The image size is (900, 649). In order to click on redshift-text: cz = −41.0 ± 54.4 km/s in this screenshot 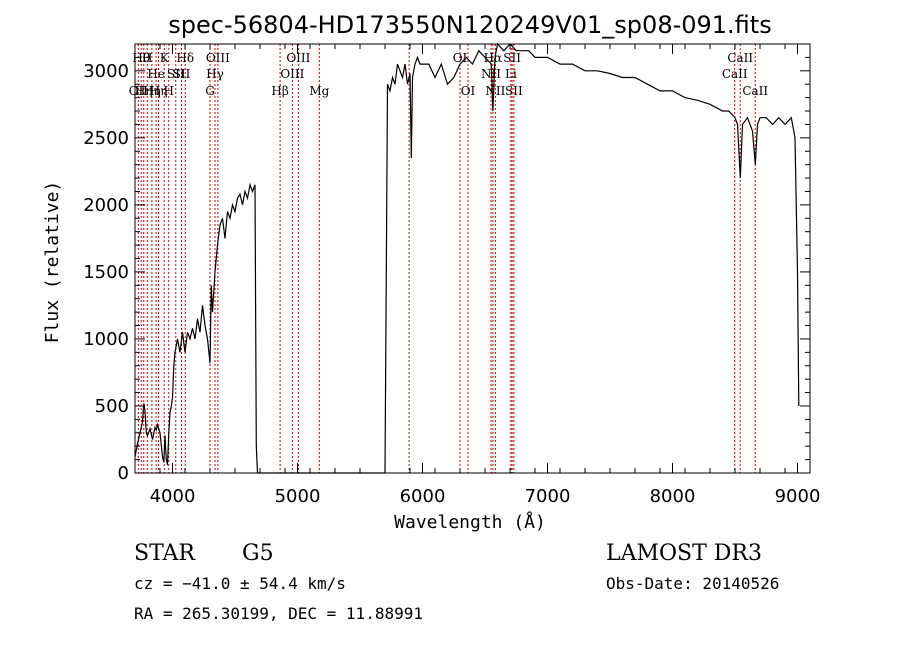, I will do `click(240, 583)`.